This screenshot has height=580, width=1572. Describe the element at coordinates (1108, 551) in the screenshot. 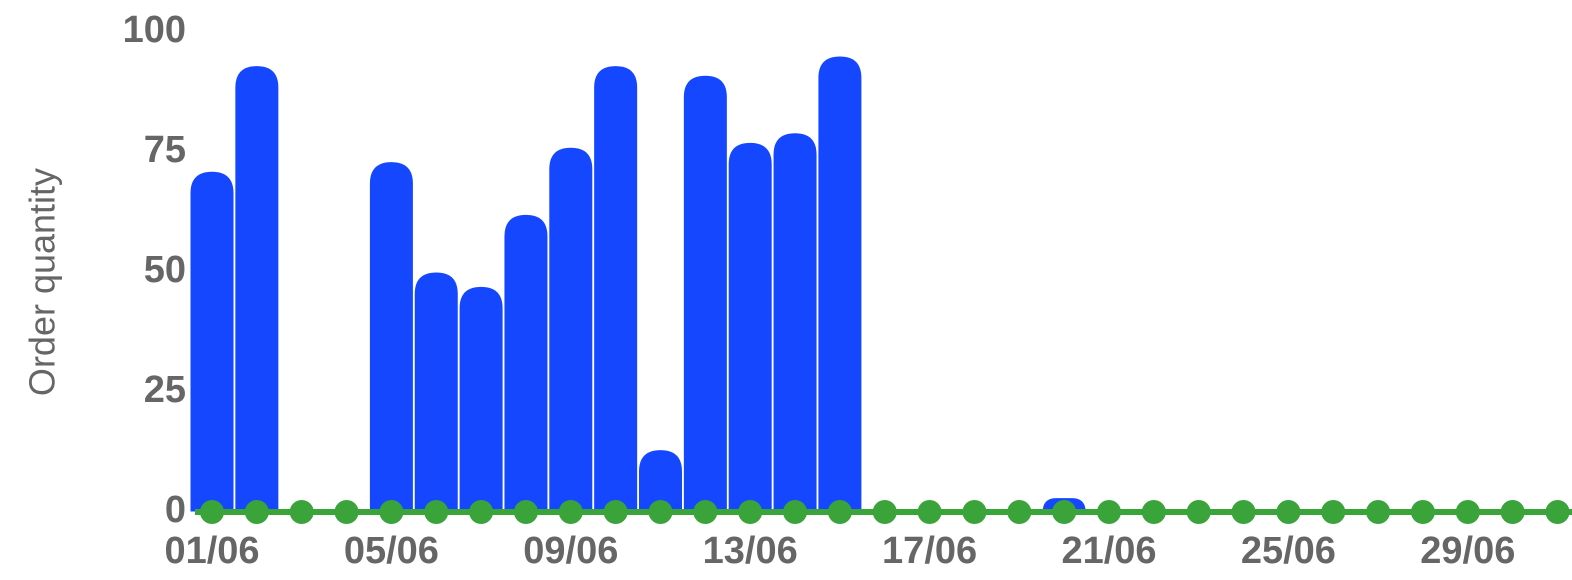

I see `x-tick-label: 21/06` at that location.